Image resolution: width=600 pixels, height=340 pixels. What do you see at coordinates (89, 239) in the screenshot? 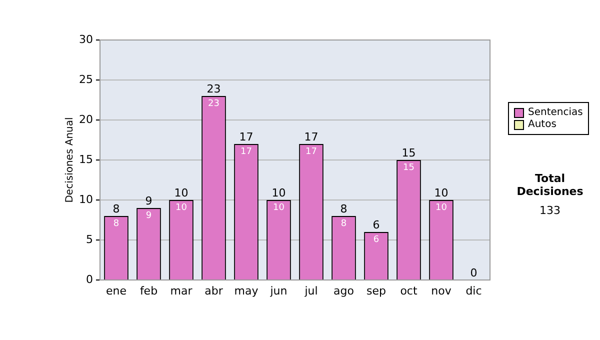
I see `y-tick-label: 5` at bounding box center [89, 239].